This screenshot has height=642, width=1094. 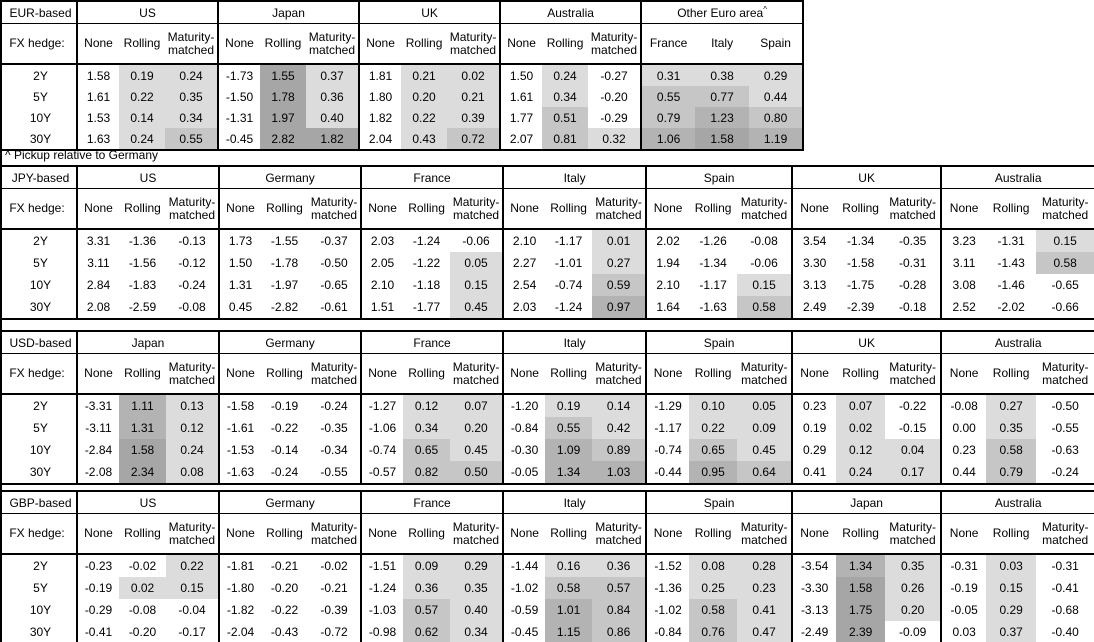 I want to click on yield-value-text: -0.41, so click(x=98, y=632).